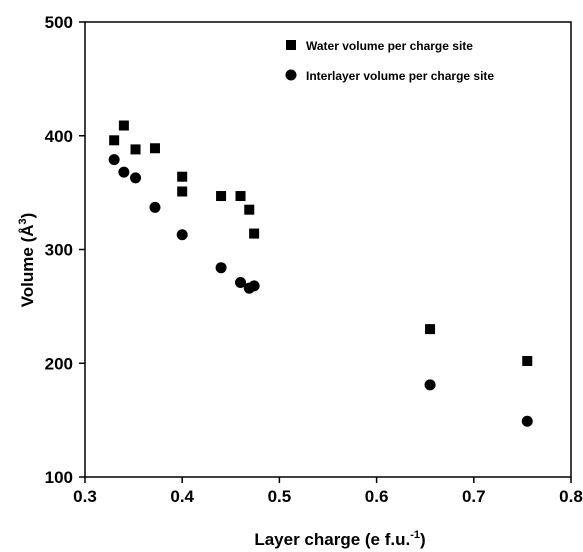 The height and width of the screenshot is (552, 583). I want to click on y-axis-label: Volume (Å3), so click(27, 260).